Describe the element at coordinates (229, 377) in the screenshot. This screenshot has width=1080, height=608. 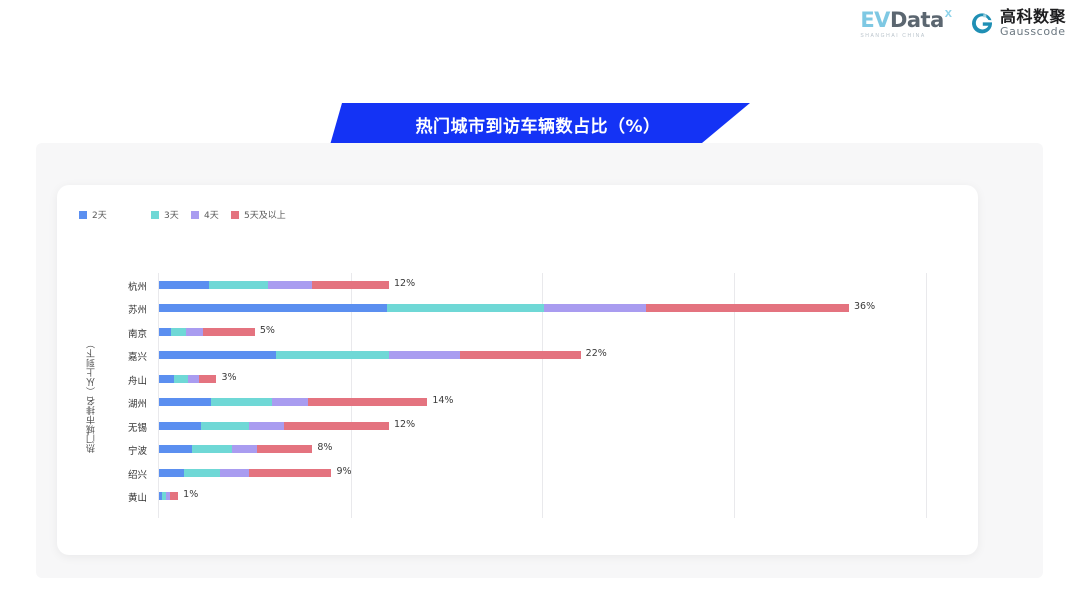
I see `bar-value-label: 3%` at that location.